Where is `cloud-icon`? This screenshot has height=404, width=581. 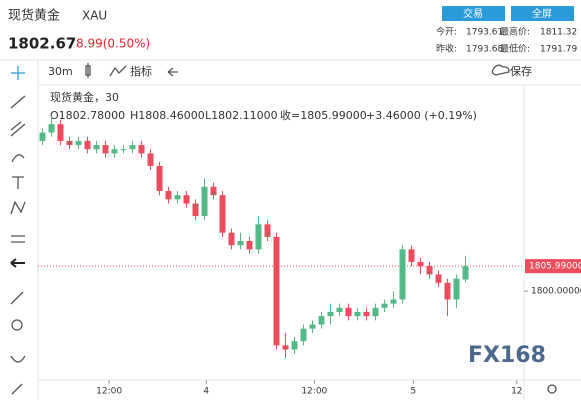
cloud-icon is located at coordinates (500, 70).